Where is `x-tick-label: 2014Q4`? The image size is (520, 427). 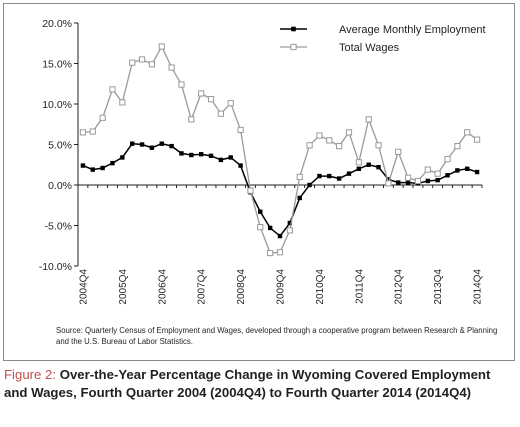 x-tick-label: 2014Q4 is located at coordinates (478, 287).